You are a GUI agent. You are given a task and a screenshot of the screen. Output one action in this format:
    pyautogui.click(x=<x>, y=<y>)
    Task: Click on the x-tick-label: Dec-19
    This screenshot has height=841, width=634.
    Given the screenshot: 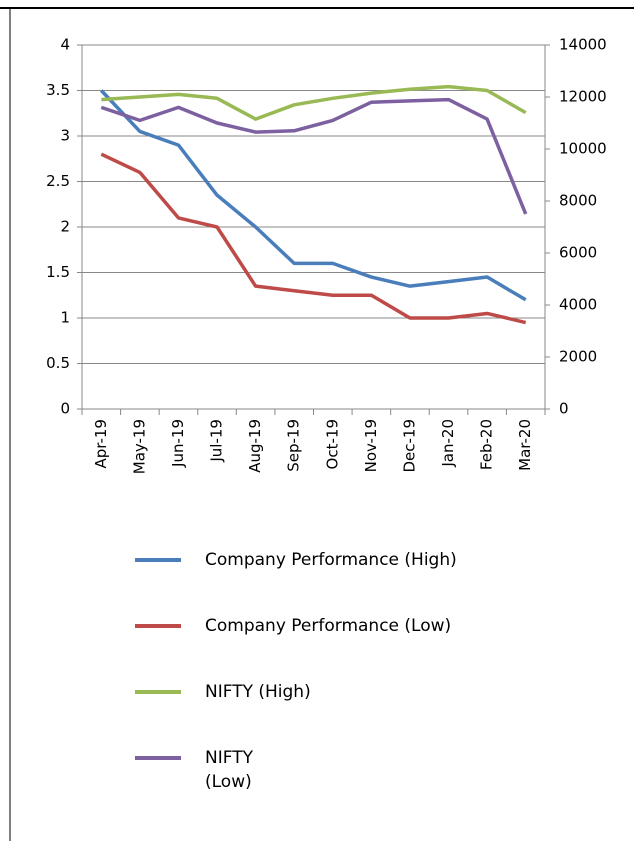 What is the action you would take?
    pyautogui.click(x=409, y=446)
    